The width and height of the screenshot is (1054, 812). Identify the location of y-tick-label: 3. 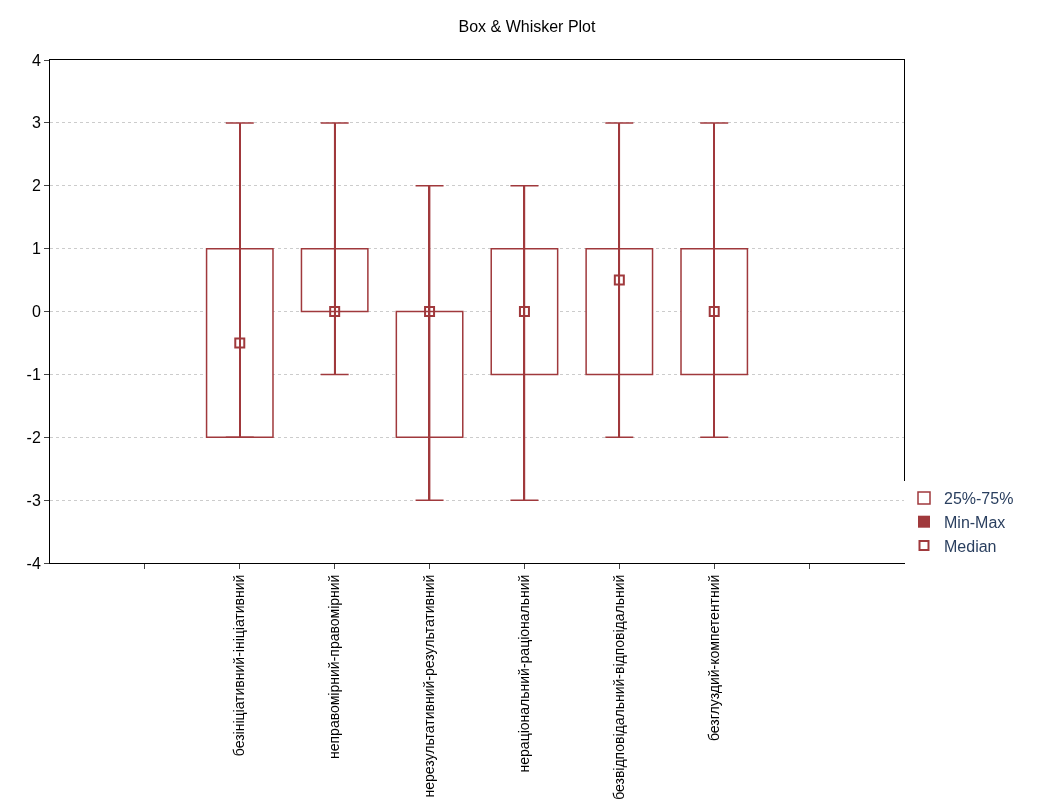
(36, 123).